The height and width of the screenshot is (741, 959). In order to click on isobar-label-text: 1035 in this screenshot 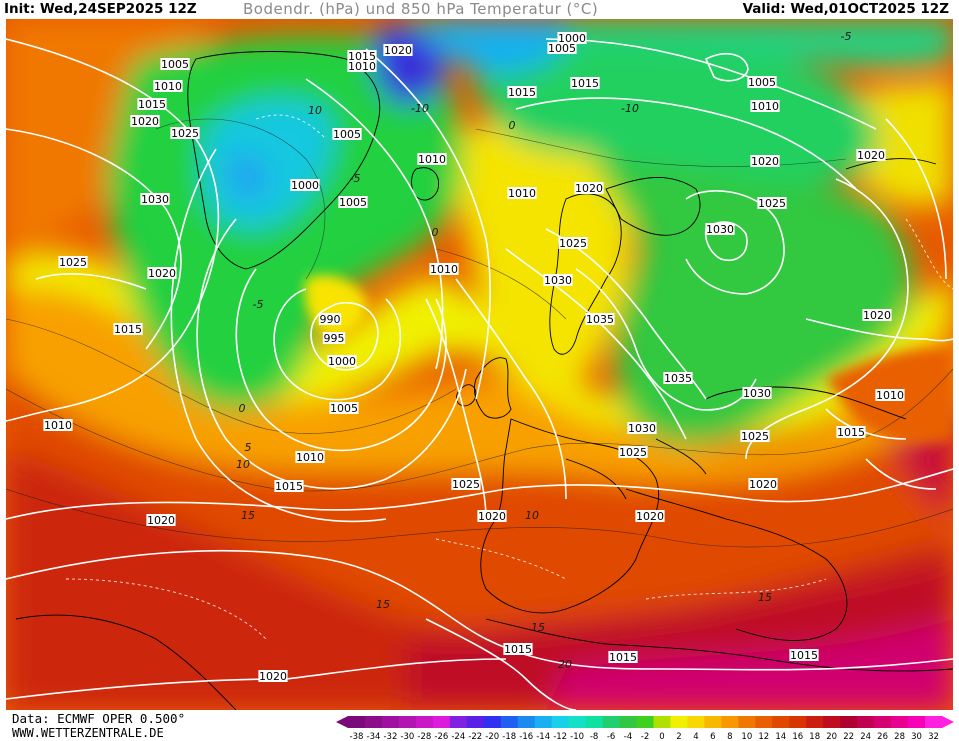, I will do `click(600, 319)`.